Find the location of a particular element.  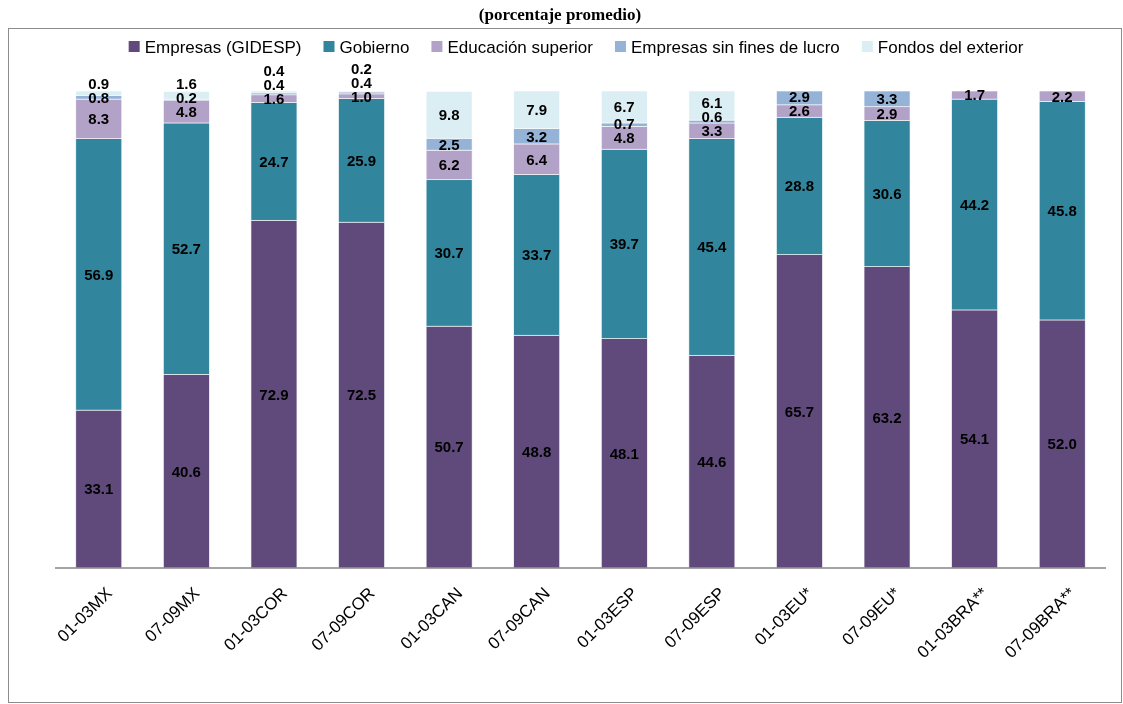

legend-label: Educación superior is located at coordinates (520, 47).